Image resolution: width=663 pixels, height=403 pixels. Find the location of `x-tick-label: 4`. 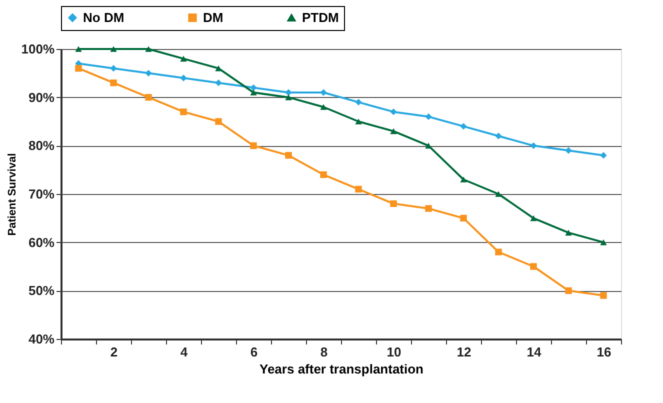

x-tick-label: 4 is located at coordinates (184, 352).